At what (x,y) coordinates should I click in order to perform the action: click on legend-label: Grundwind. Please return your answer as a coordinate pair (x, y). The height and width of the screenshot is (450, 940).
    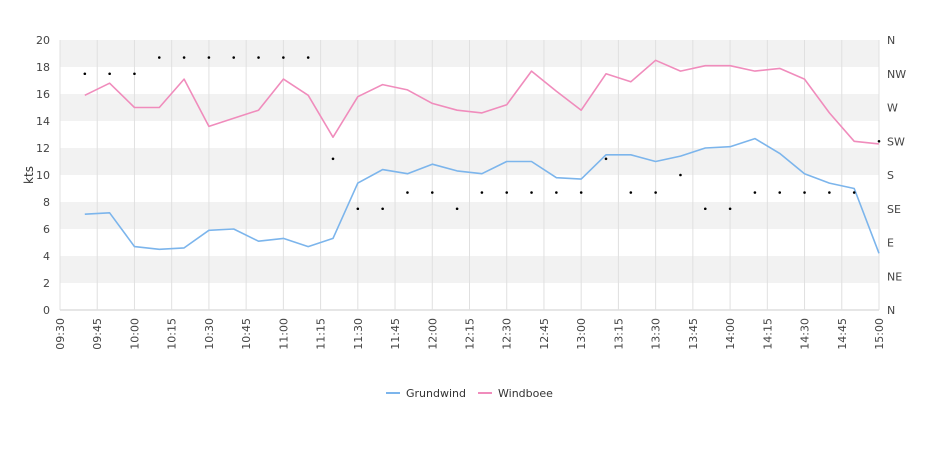
    Looking at the image, I should click on (436, 393).